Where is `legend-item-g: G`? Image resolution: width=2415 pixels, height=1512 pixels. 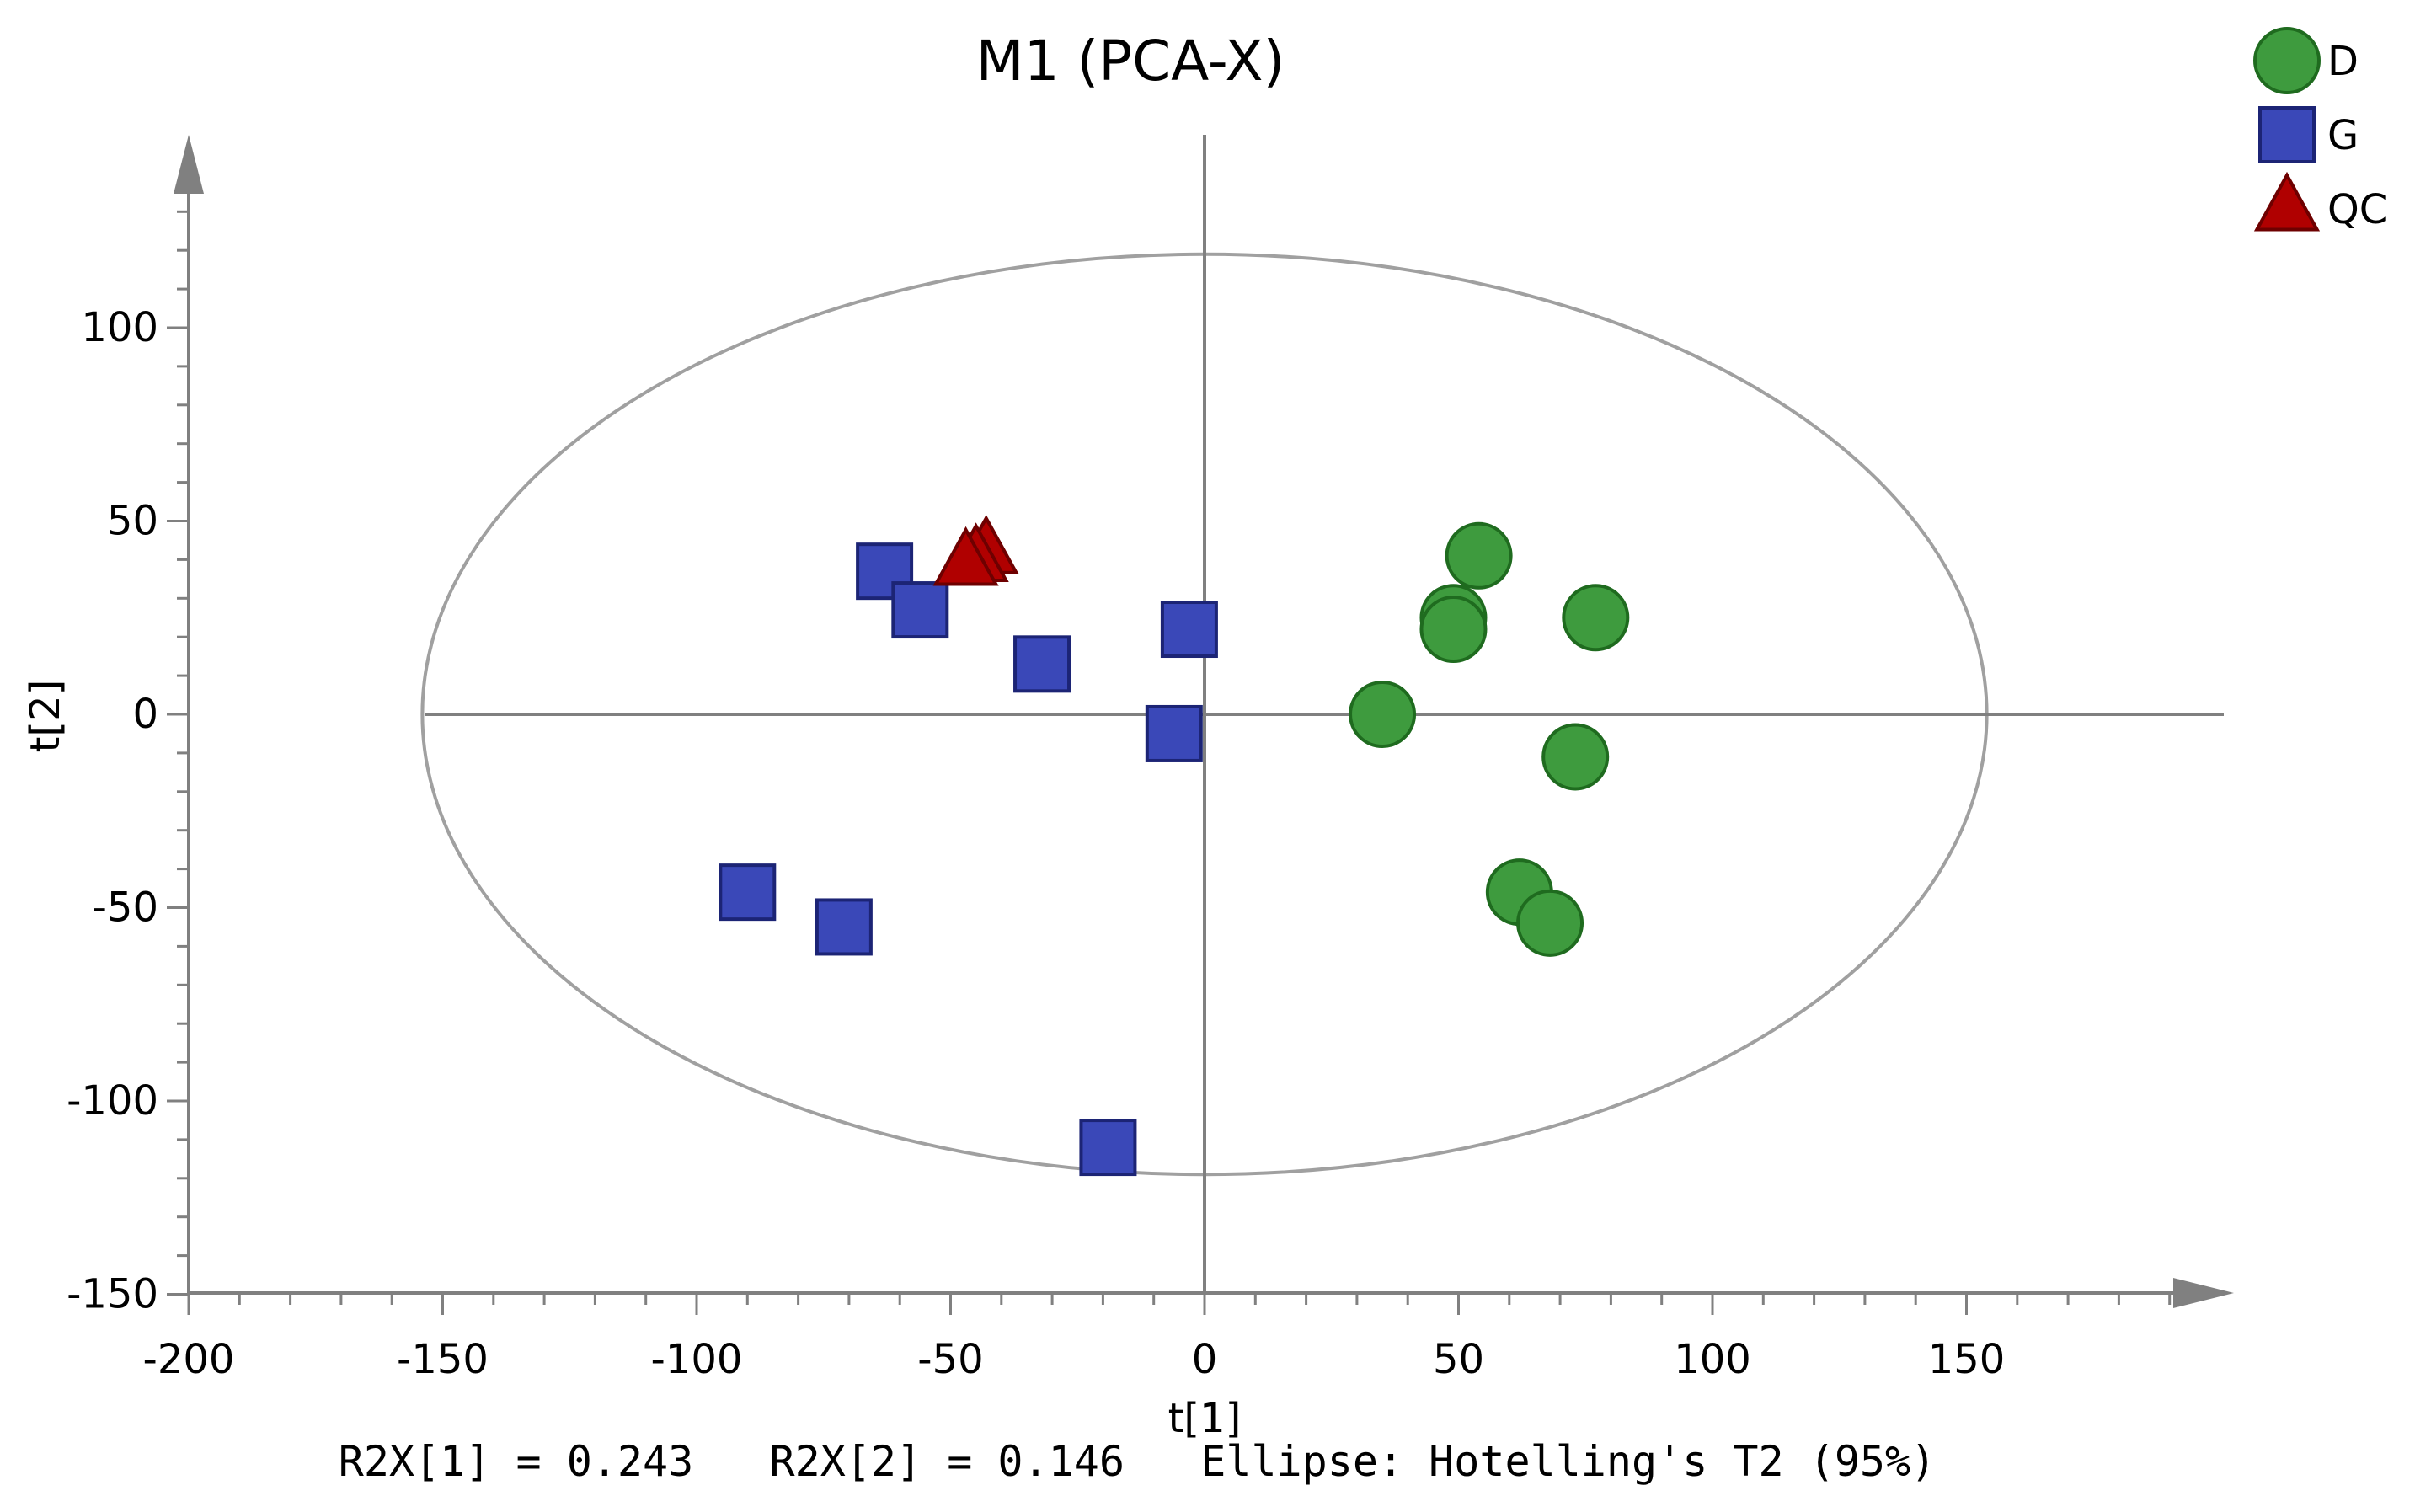
legend-item-g: G is located at coordinates (2308, 134).